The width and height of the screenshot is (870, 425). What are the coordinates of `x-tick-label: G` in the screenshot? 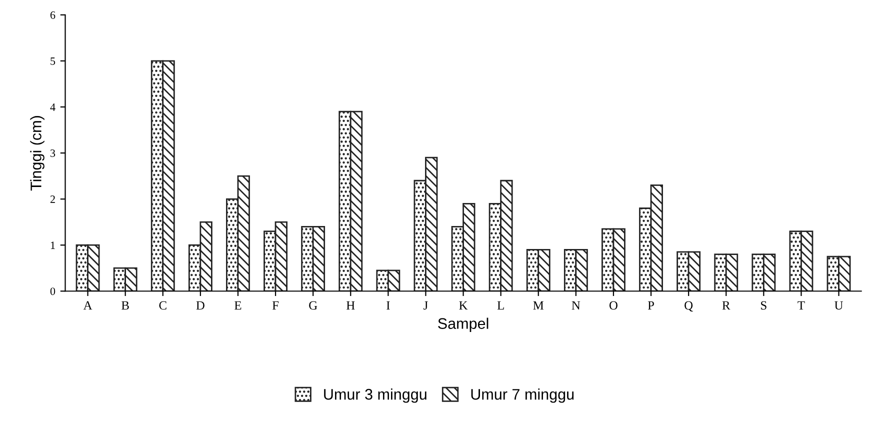 It's located at (313, 305).